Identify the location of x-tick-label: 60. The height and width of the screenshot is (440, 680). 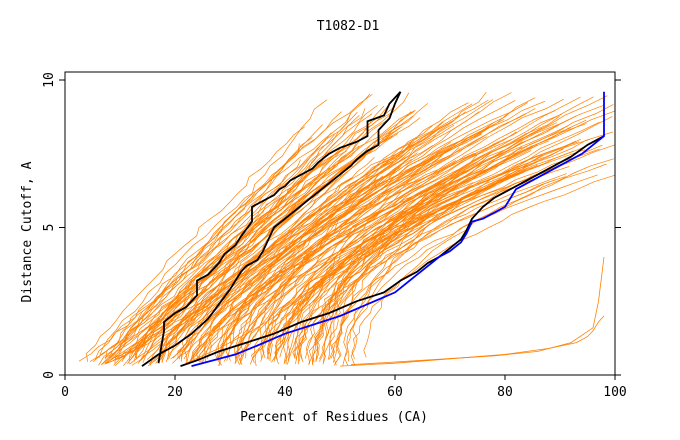
(395, 392).